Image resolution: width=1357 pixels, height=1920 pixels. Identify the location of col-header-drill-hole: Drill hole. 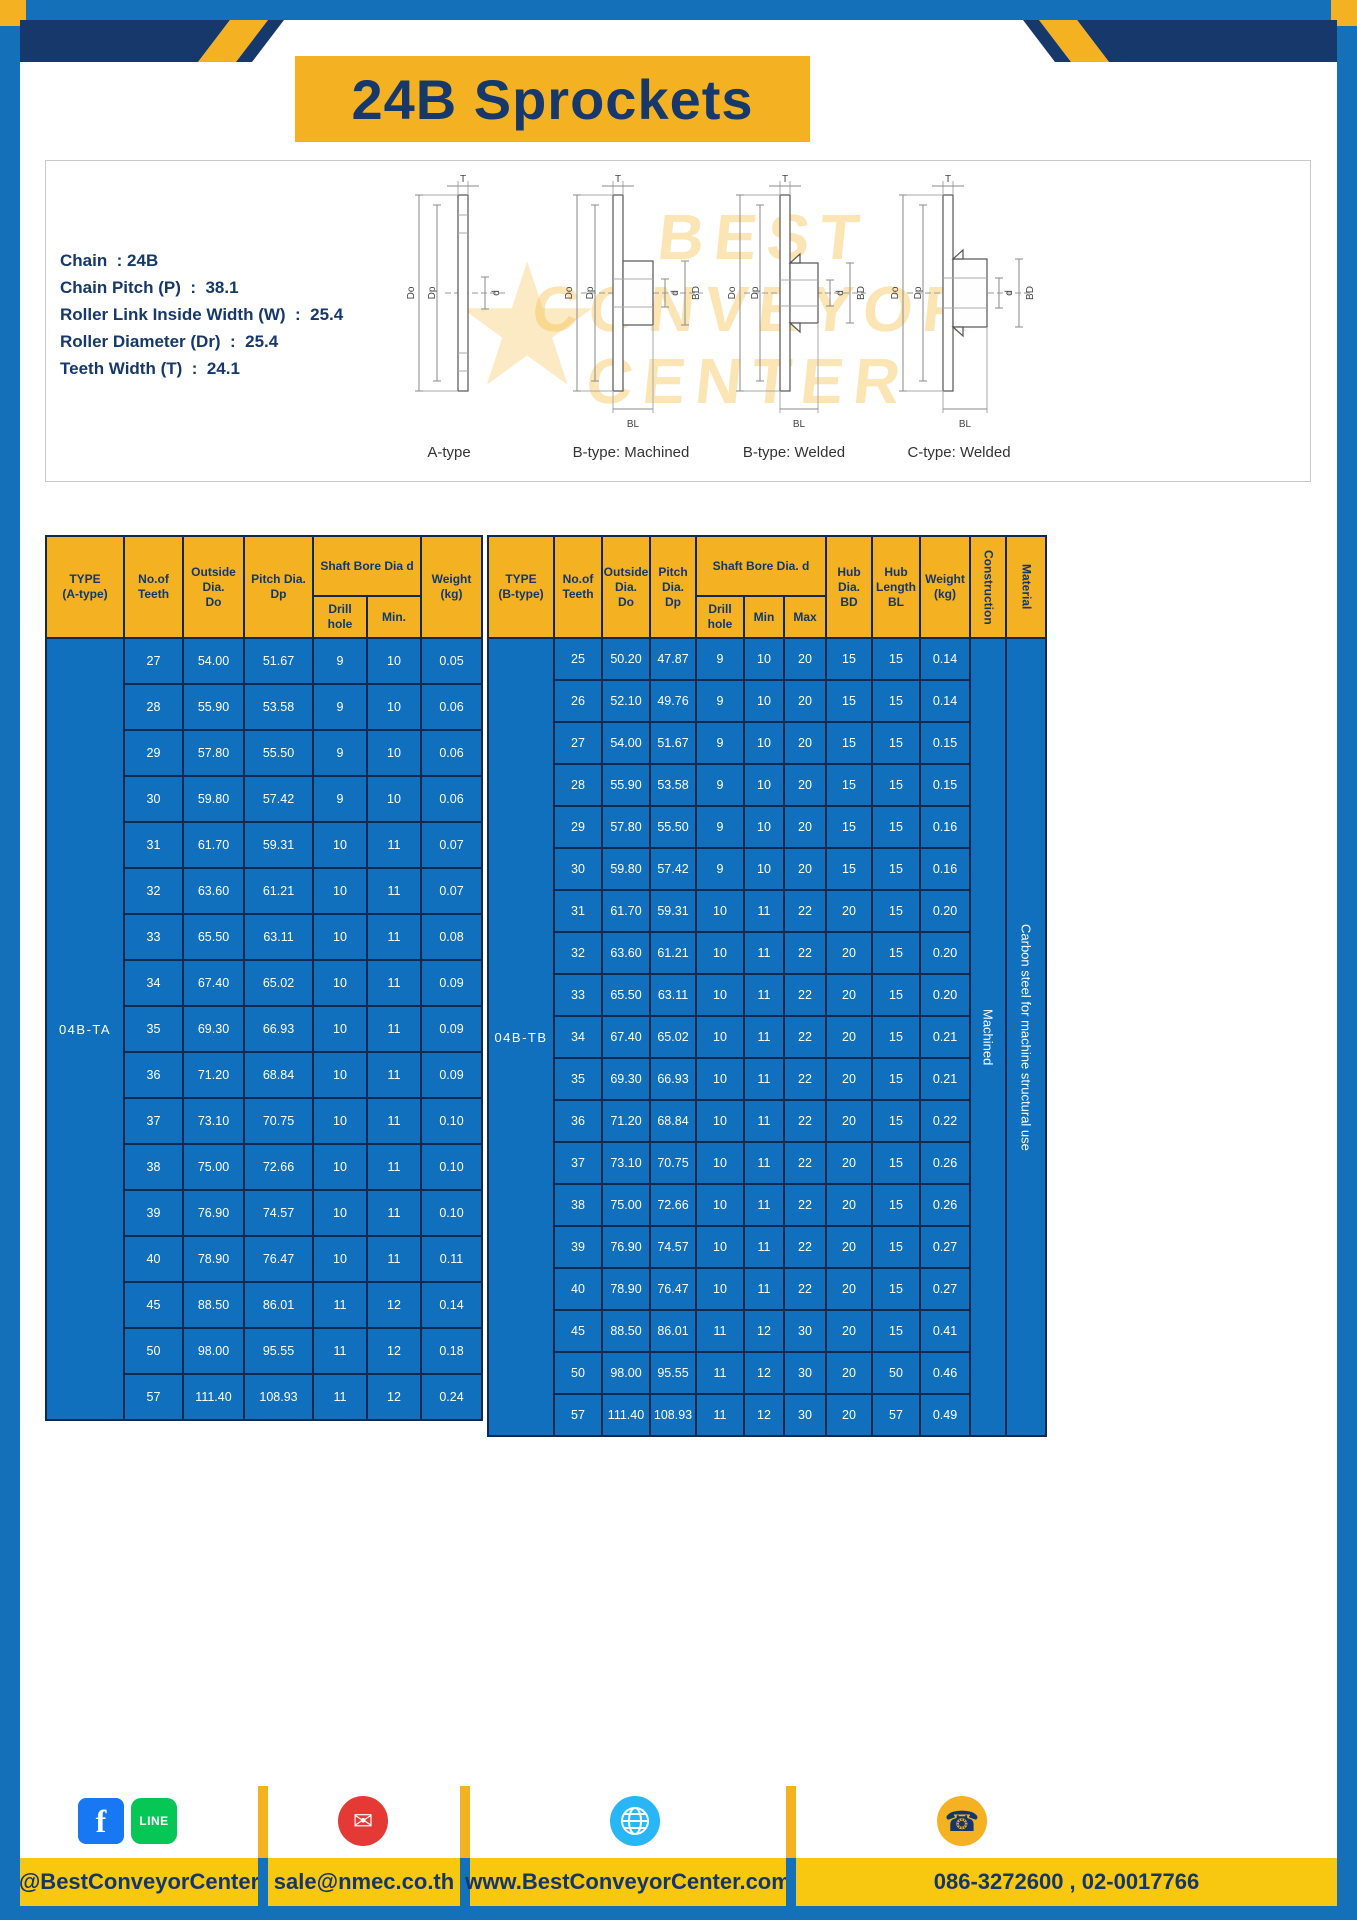
(340, 617).